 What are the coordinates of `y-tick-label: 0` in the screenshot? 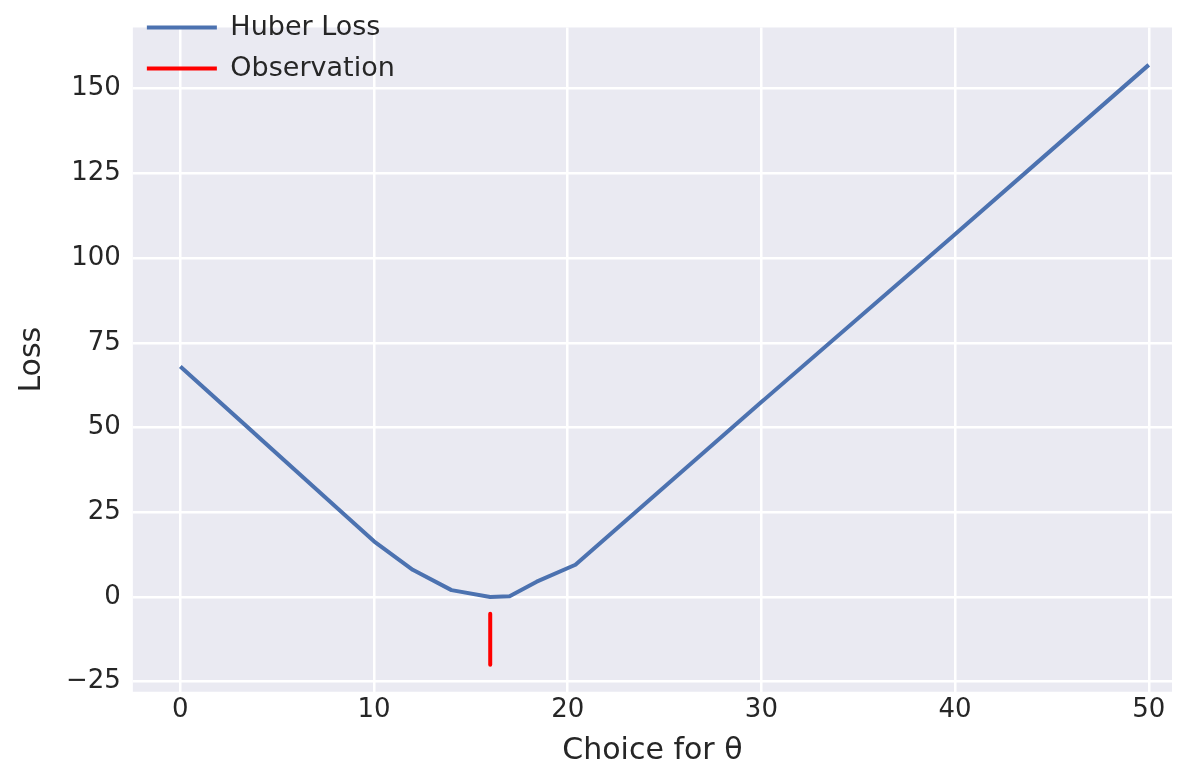 It's located at (112, 594).